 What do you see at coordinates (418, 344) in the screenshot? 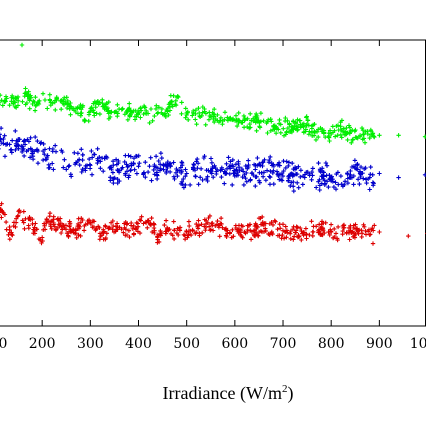
I see `x-tick-label: 1000` at bounding box center [418, 344].